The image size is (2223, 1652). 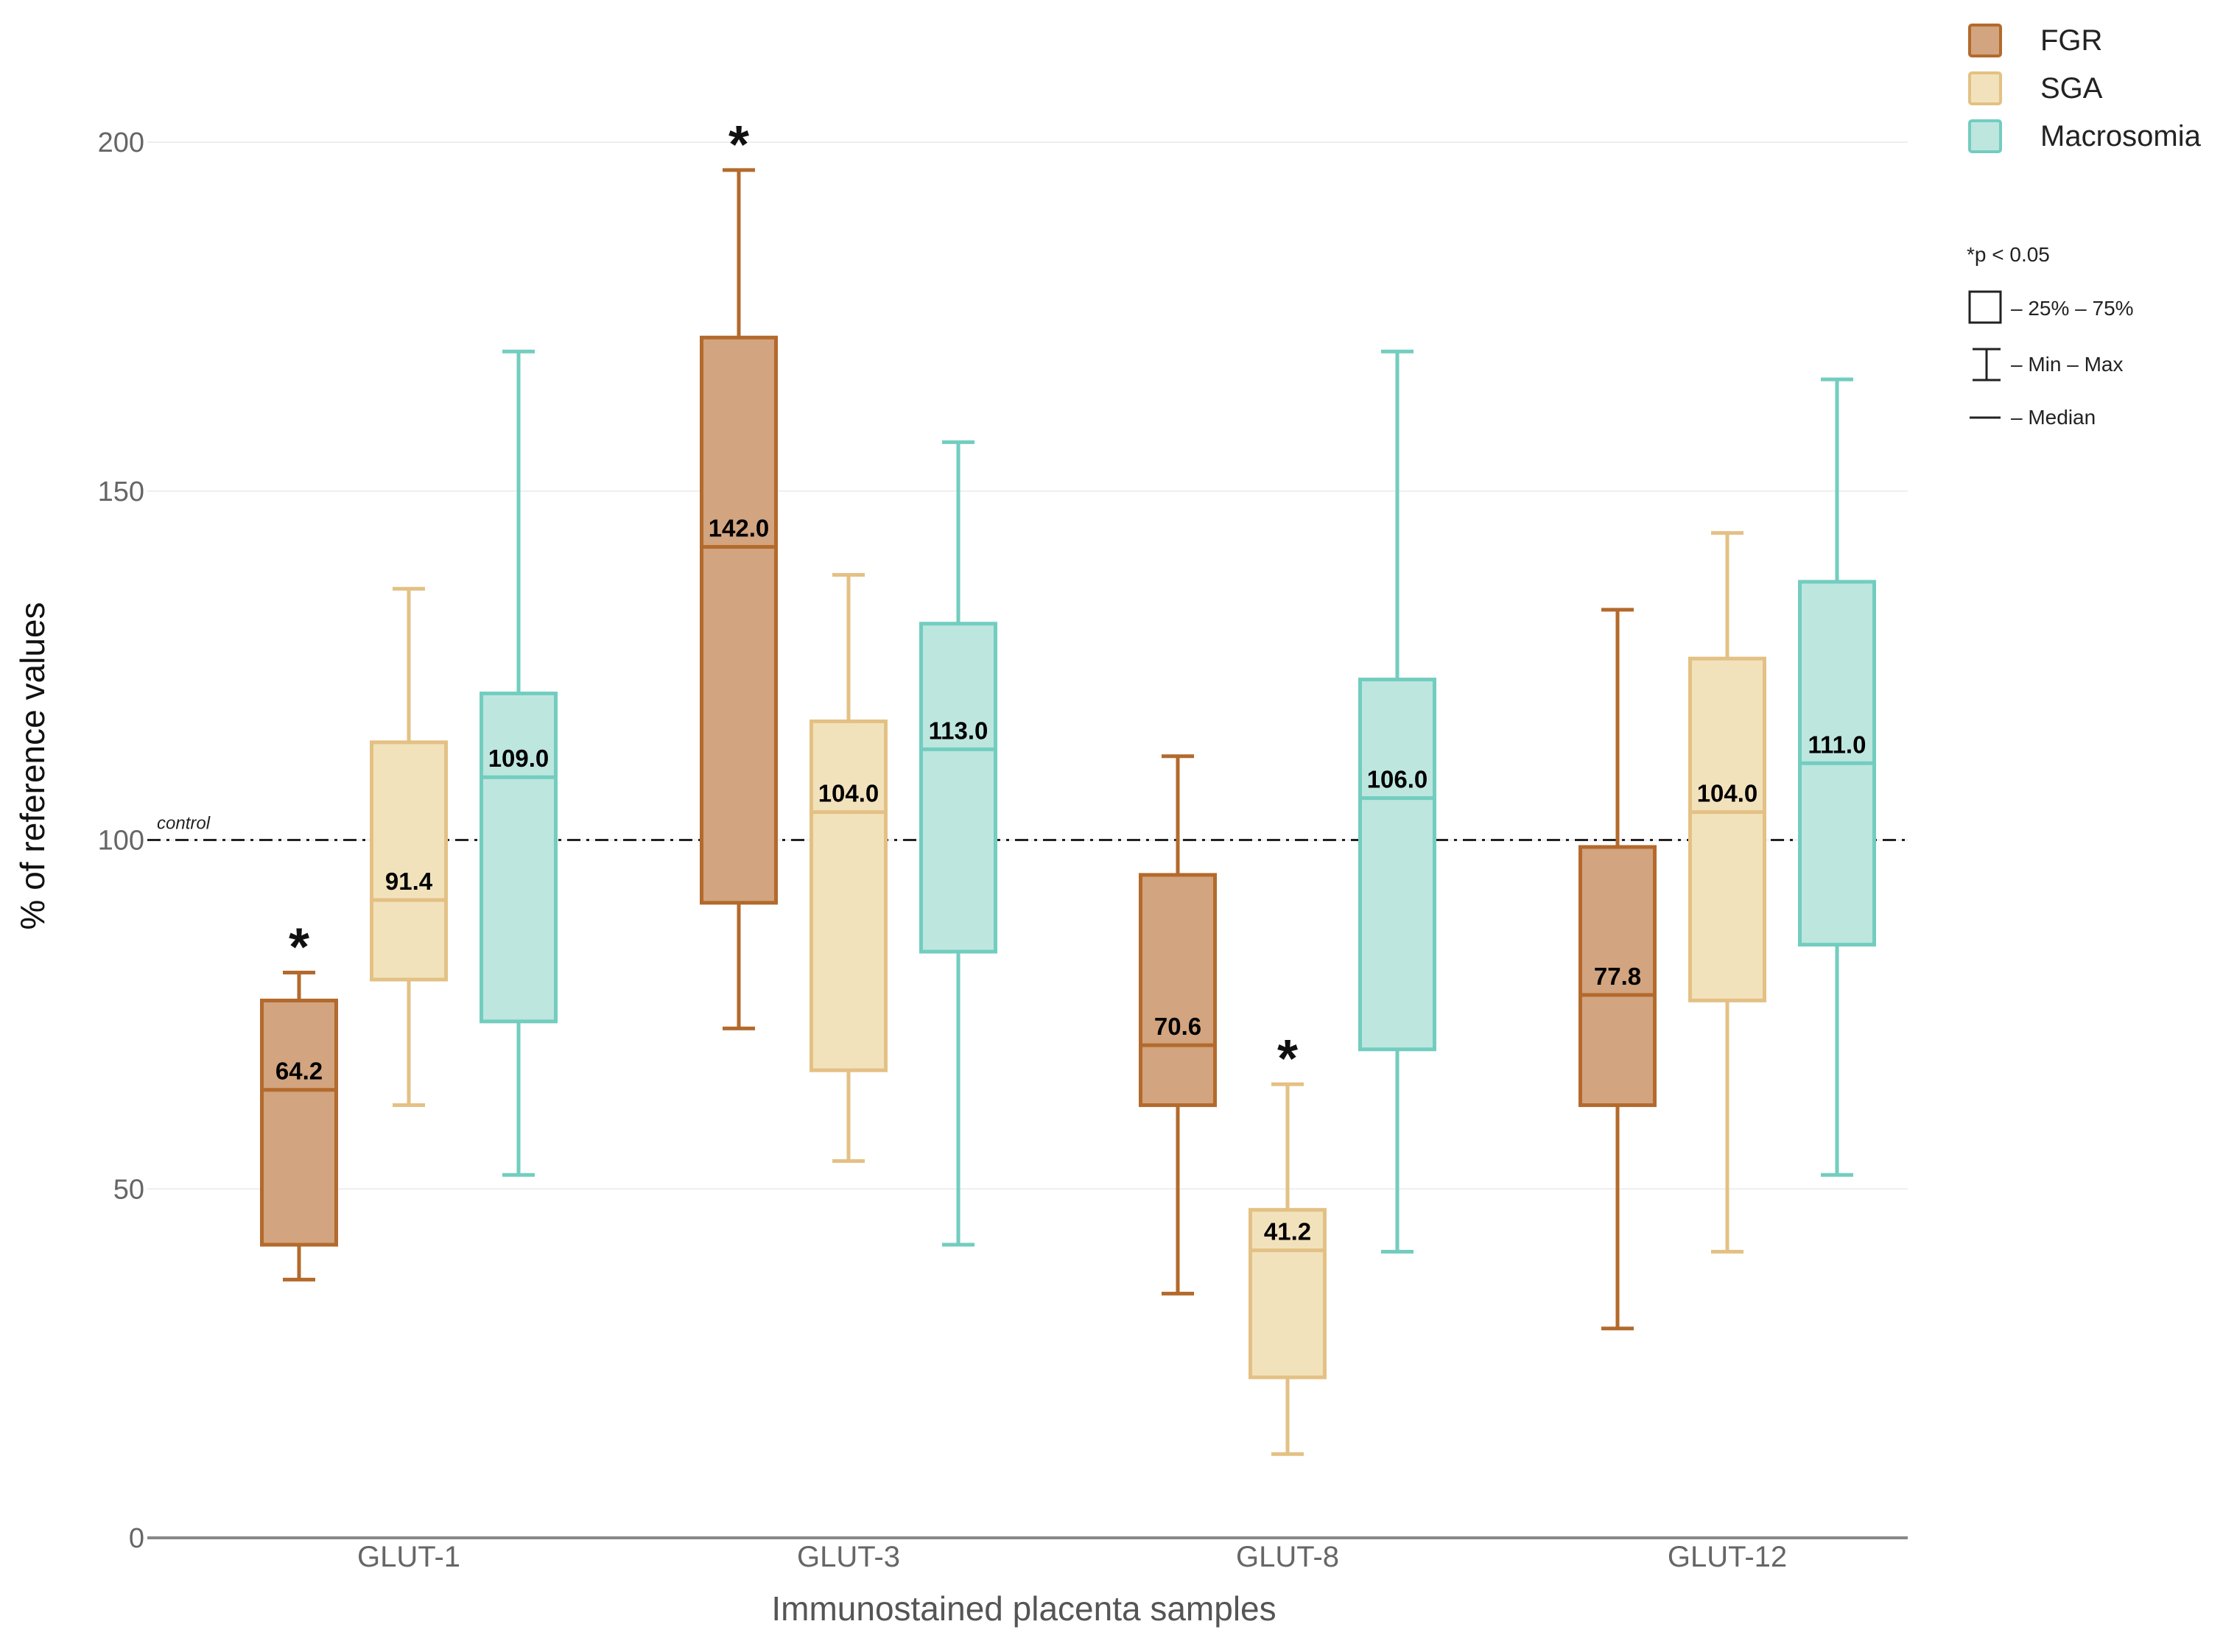 What do you see at coordinates (2071, 40) in the screenshot?
I see `legend-label-fgr: FGR` at bounding box center [2071, 40].